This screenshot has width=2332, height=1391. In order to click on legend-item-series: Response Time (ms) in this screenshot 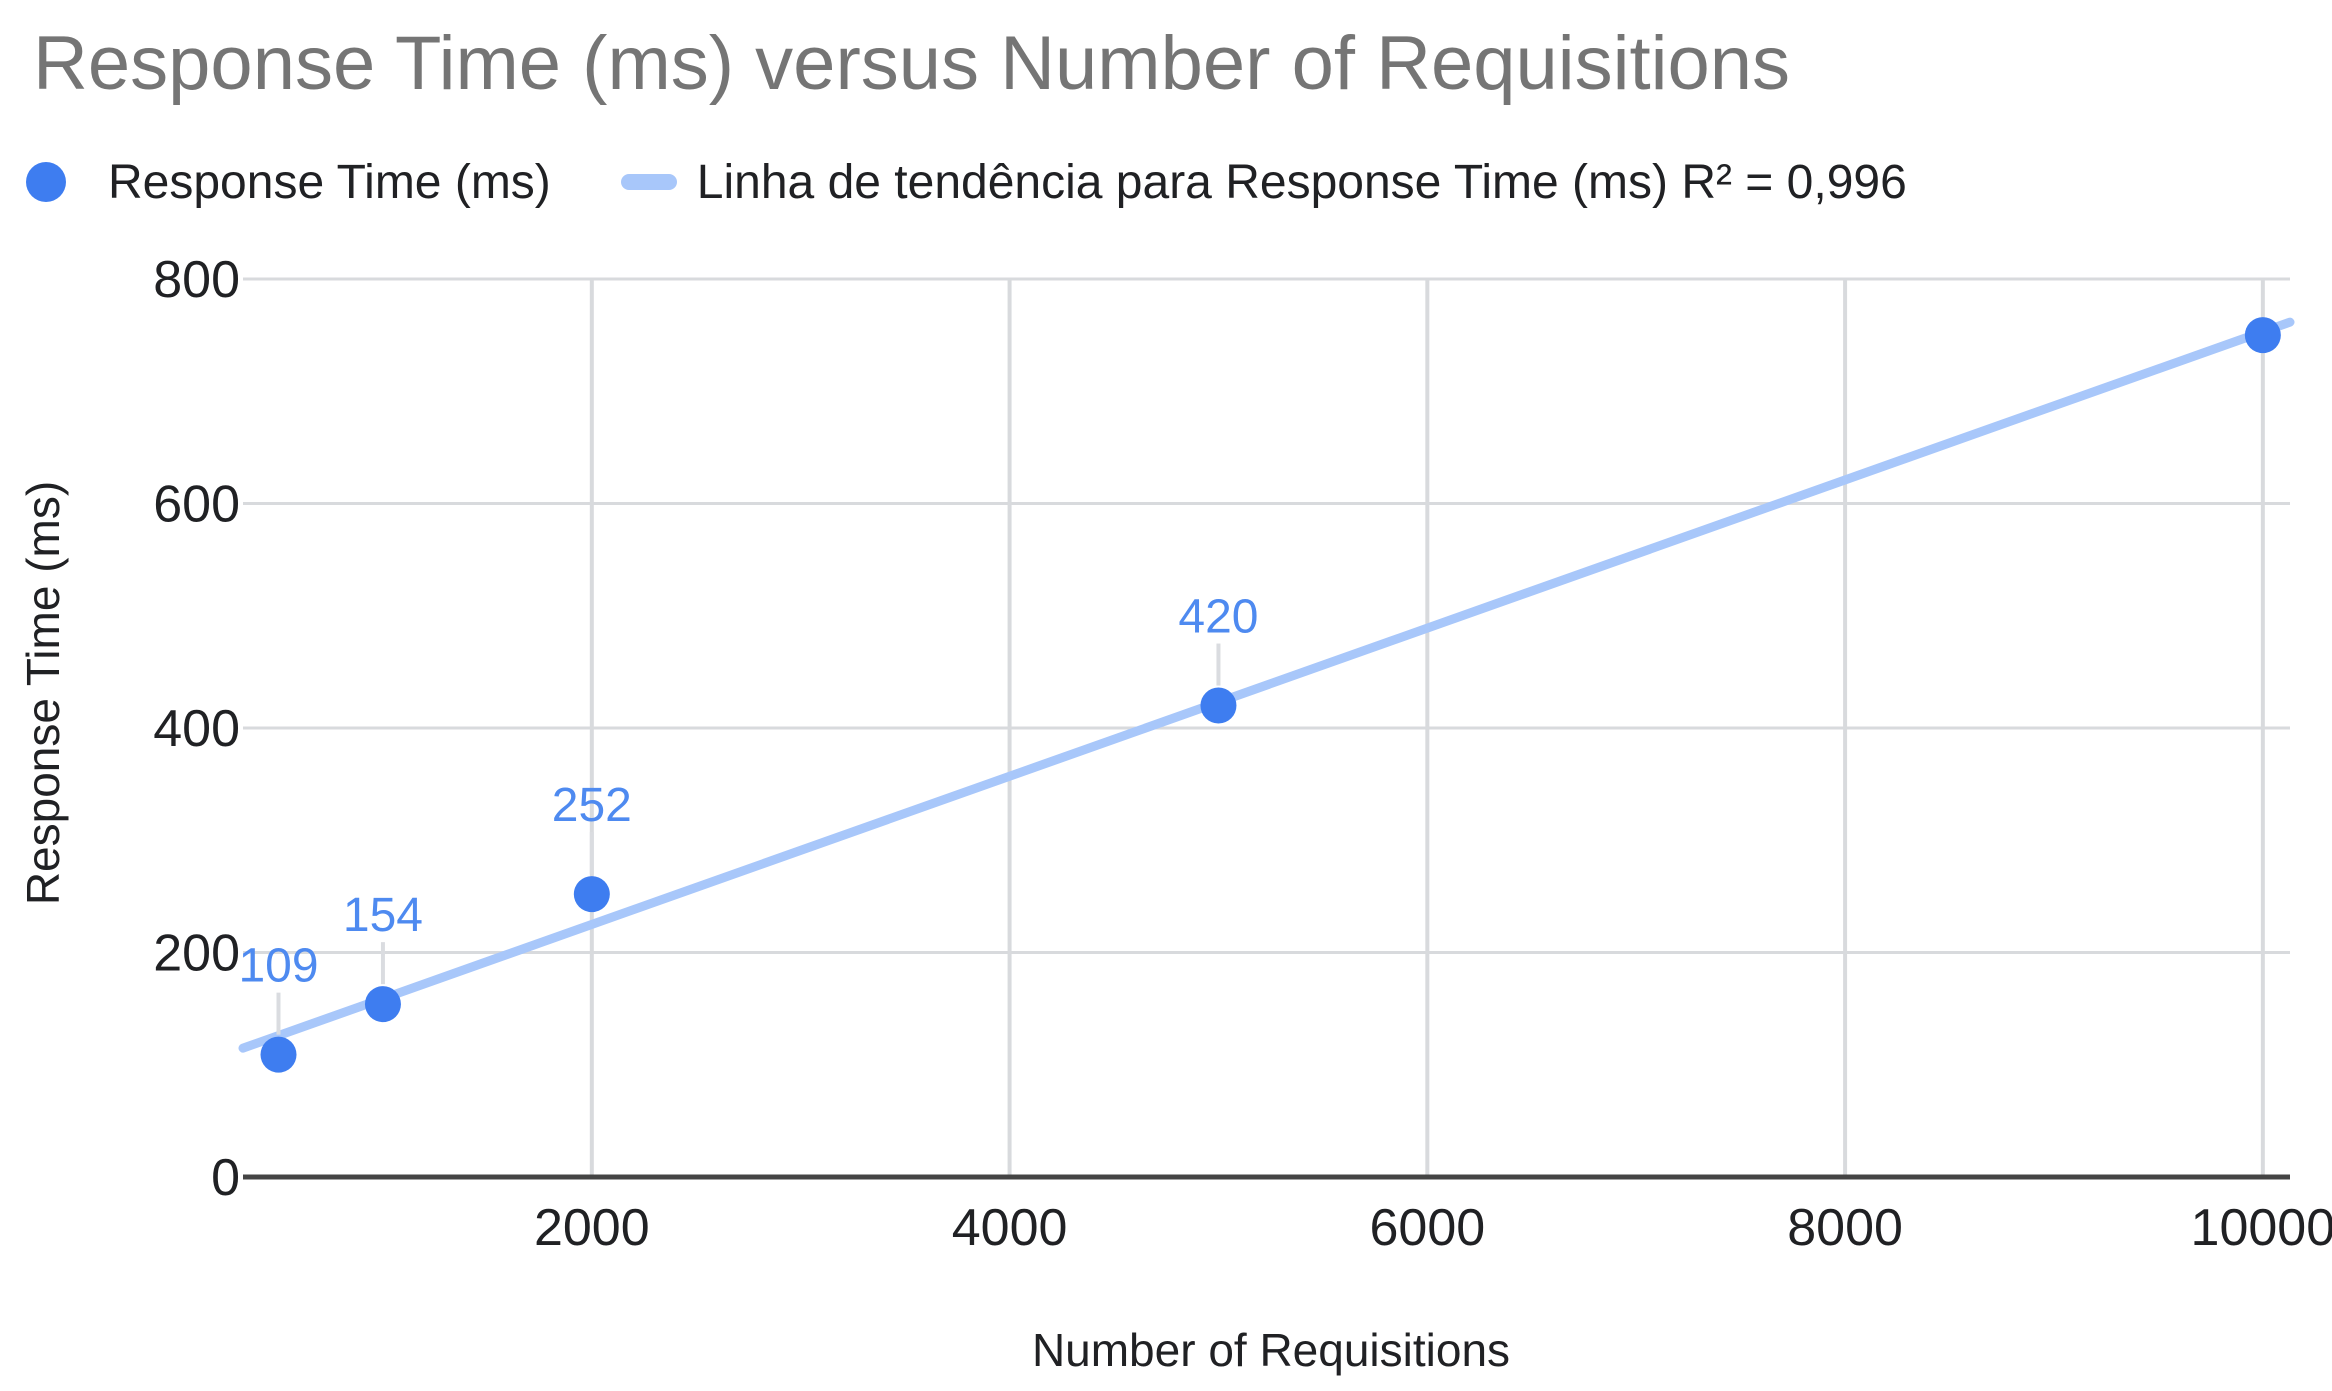, I will do `click(288, 182)`.